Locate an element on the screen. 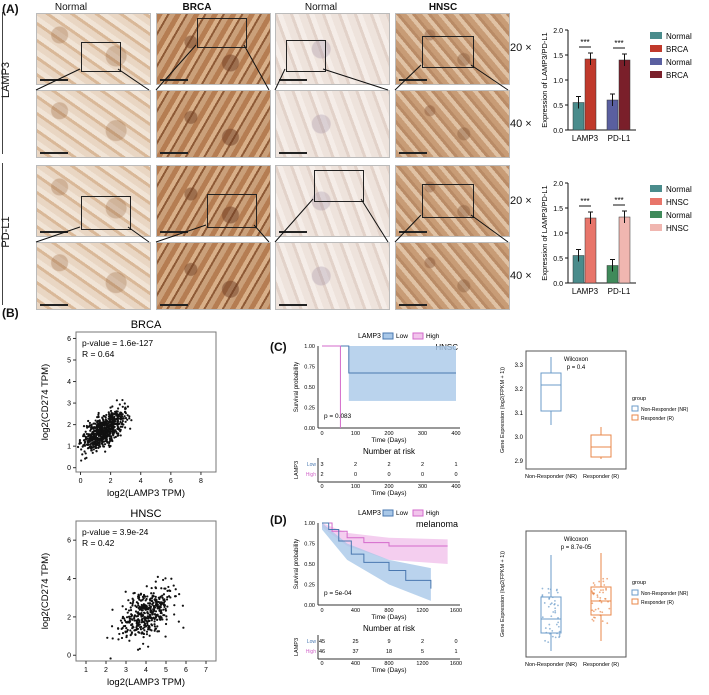 The width and height of the screenshot is (709, 695). y-tick-label: 0.25 is located at coordinates (309, 586).